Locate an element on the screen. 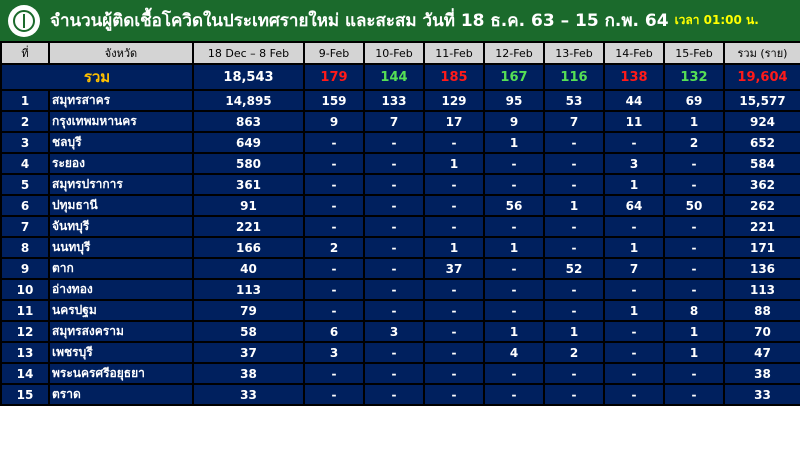  daily-count: 52 is located at coordinates (574, 268).